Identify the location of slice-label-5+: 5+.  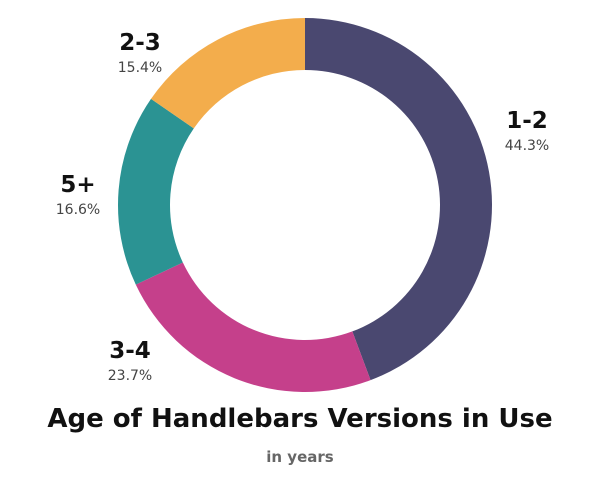
(77, 185).